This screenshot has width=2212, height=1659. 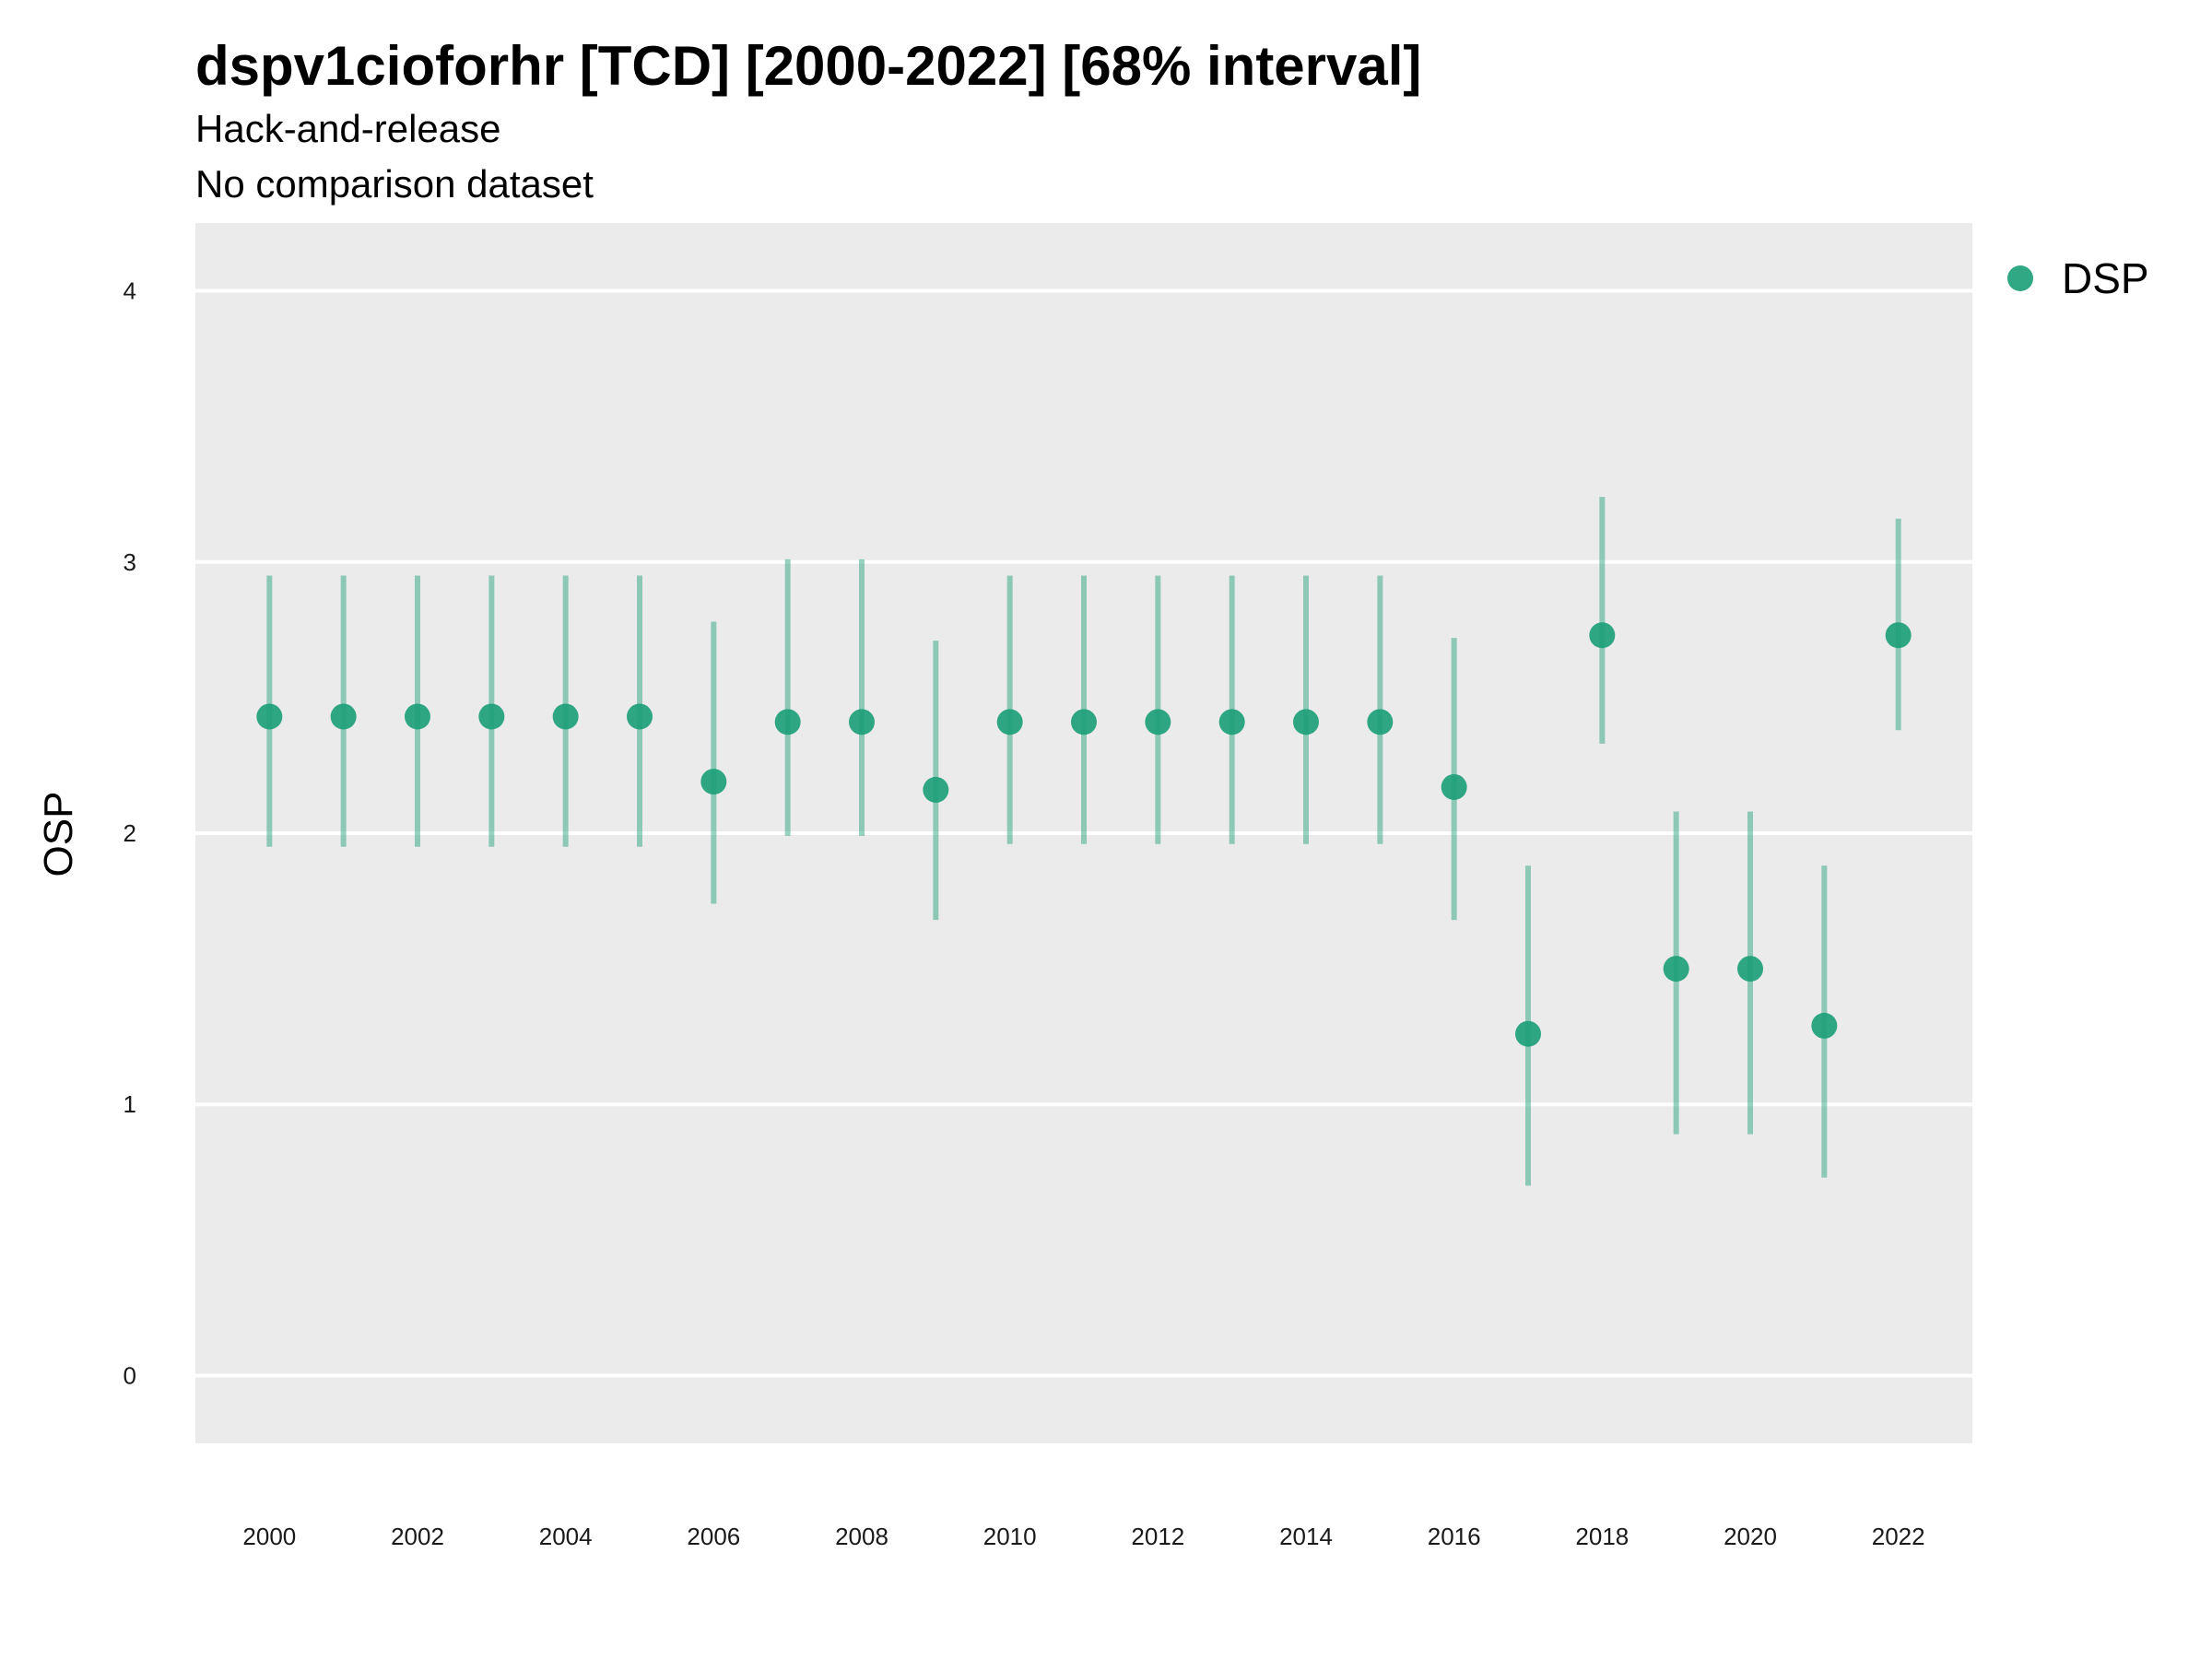 I want to click on chart-subtitle-2: No comparison dataset, so click(x=394, y=184).